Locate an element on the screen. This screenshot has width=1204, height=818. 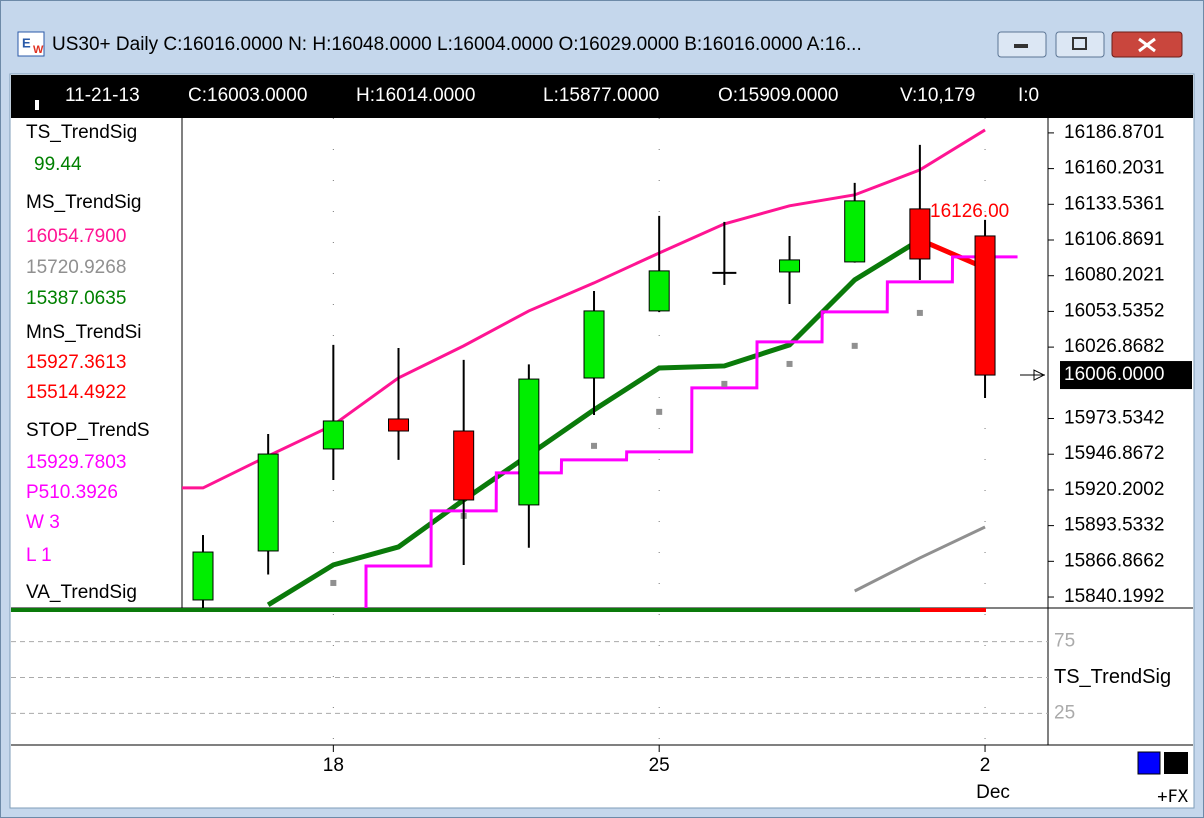
y-tick-label: 15946.8672 is located at coordinates (1114, 453).